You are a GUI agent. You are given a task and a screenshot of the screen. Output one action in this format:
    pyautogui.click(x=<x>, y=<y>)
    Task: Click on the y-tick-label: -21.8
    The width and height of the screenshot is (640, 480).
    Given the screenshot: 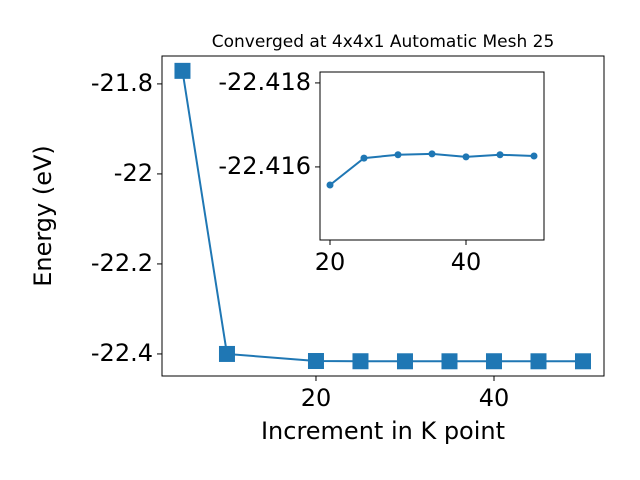 What is the action you would take?
    pyautogui.click(x=122, y=83)
    